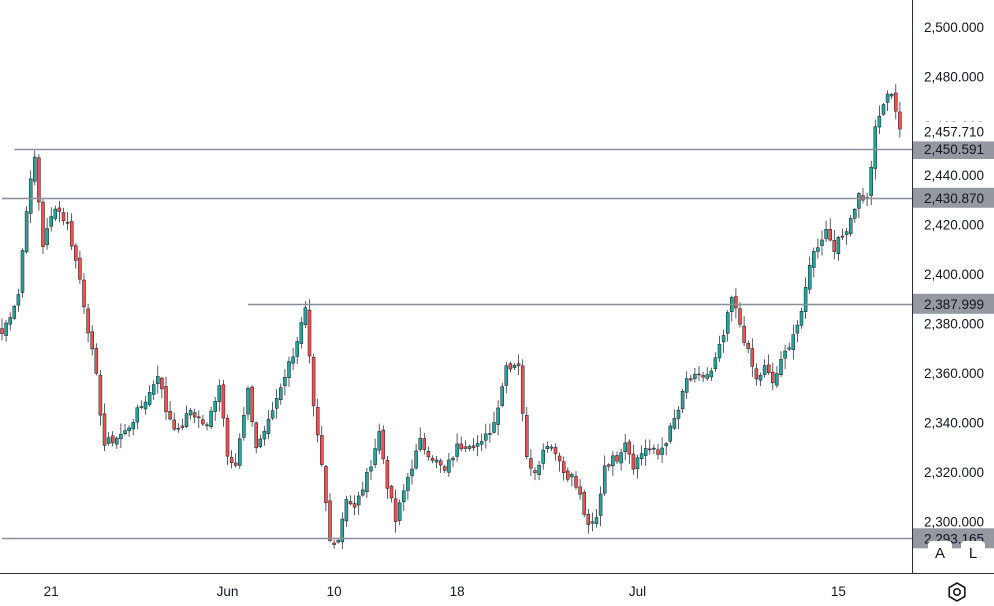  I want to click on time-axis: 21 Jun 10 18 Jul 15, so click(445, 591).